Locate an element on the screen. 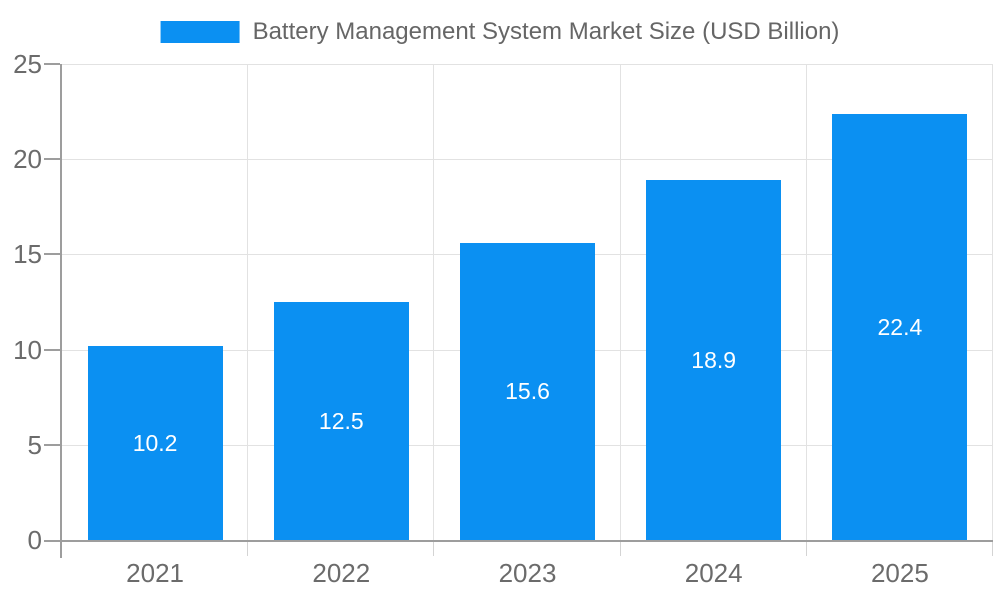 The height and width of the screenshot is (600, 1000). bar-2024 is located at coordinates (714, 360).